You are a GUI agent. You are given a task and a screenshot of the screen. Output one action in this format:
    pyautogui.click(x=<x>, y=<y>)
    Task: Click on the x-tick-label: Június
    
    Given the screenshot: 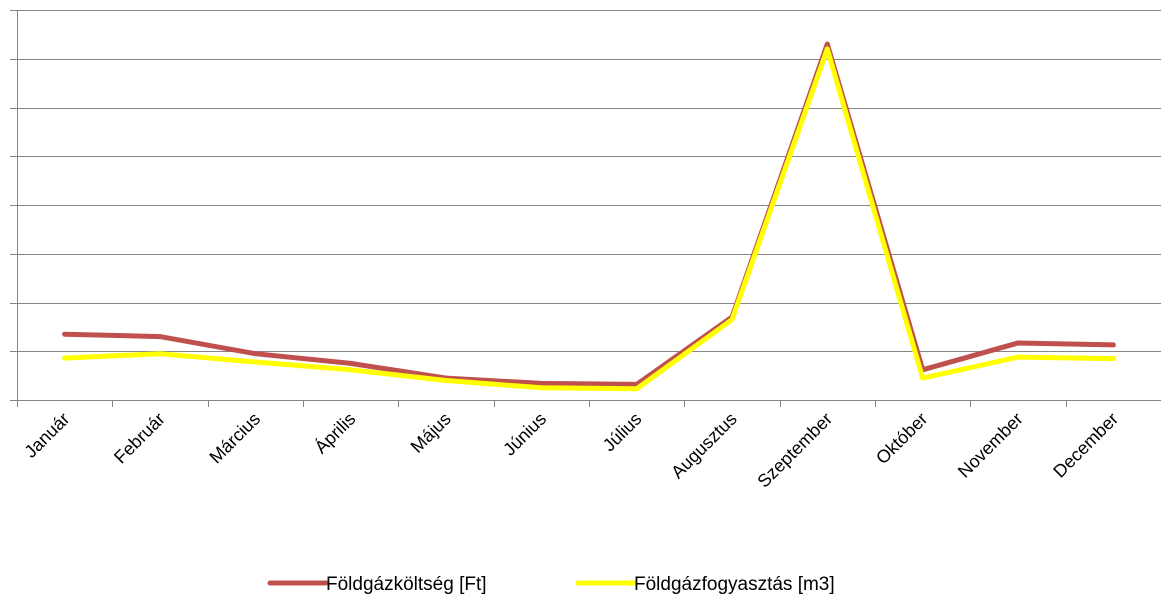 What is the action you would take?
    pyautogui.click(x=524, y=434)
    